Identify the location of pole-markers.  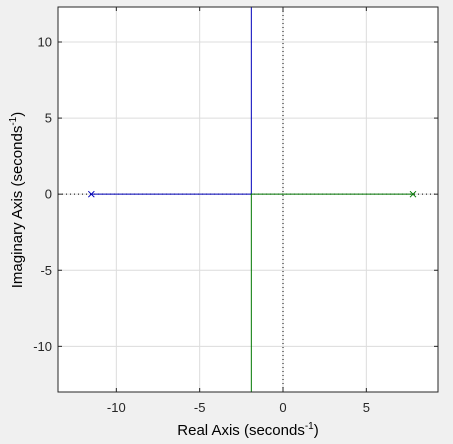
(252, 194).